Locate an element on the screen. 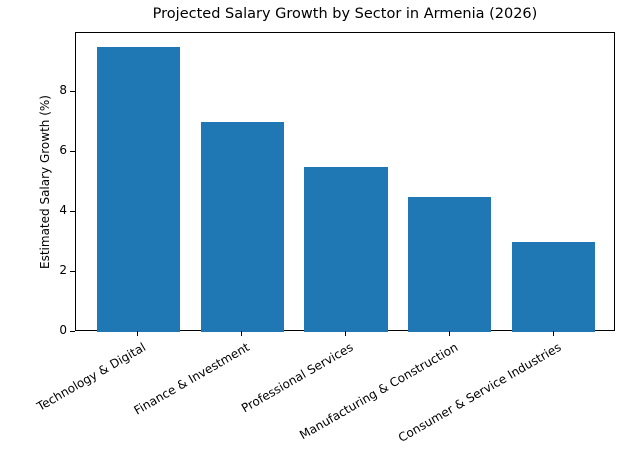 The width and height of the screenshot is (624, 470). y-tick-label: 6 is located at coordinates (63, 150).